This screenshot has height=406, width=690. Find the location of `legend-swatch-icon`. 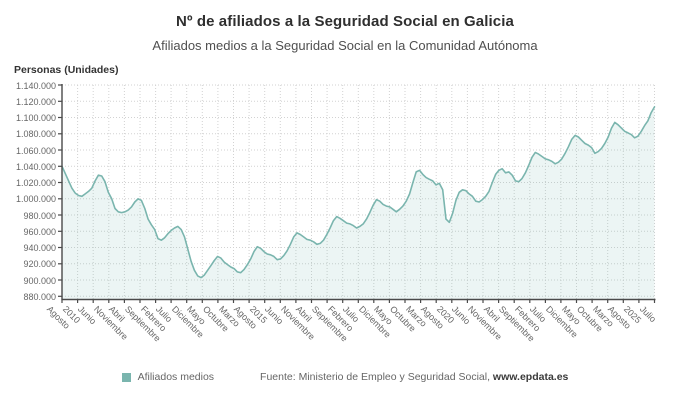

legend-swatch-icon is located at coordinates (126, 377).